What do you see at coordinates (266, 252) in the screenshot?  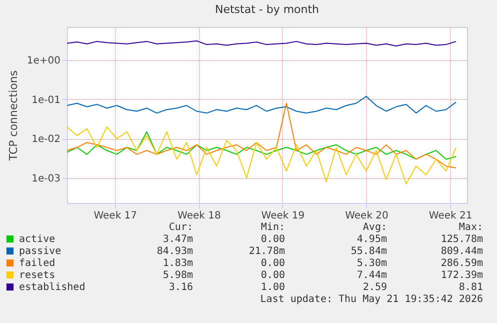 I see `text: 21.78m` at bounding box center [266, 252].